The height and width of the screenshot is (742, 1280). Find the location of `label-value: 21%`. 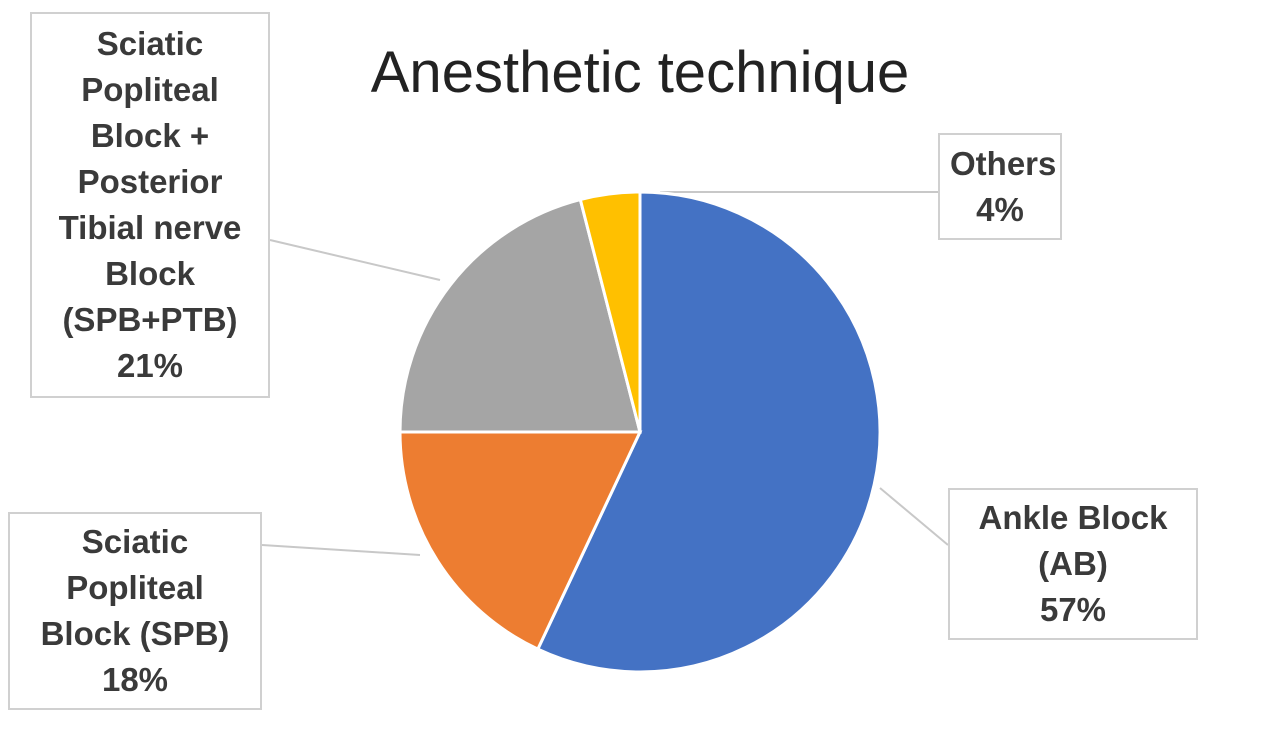

label-value: 21% is located at coordinates (150, 365).